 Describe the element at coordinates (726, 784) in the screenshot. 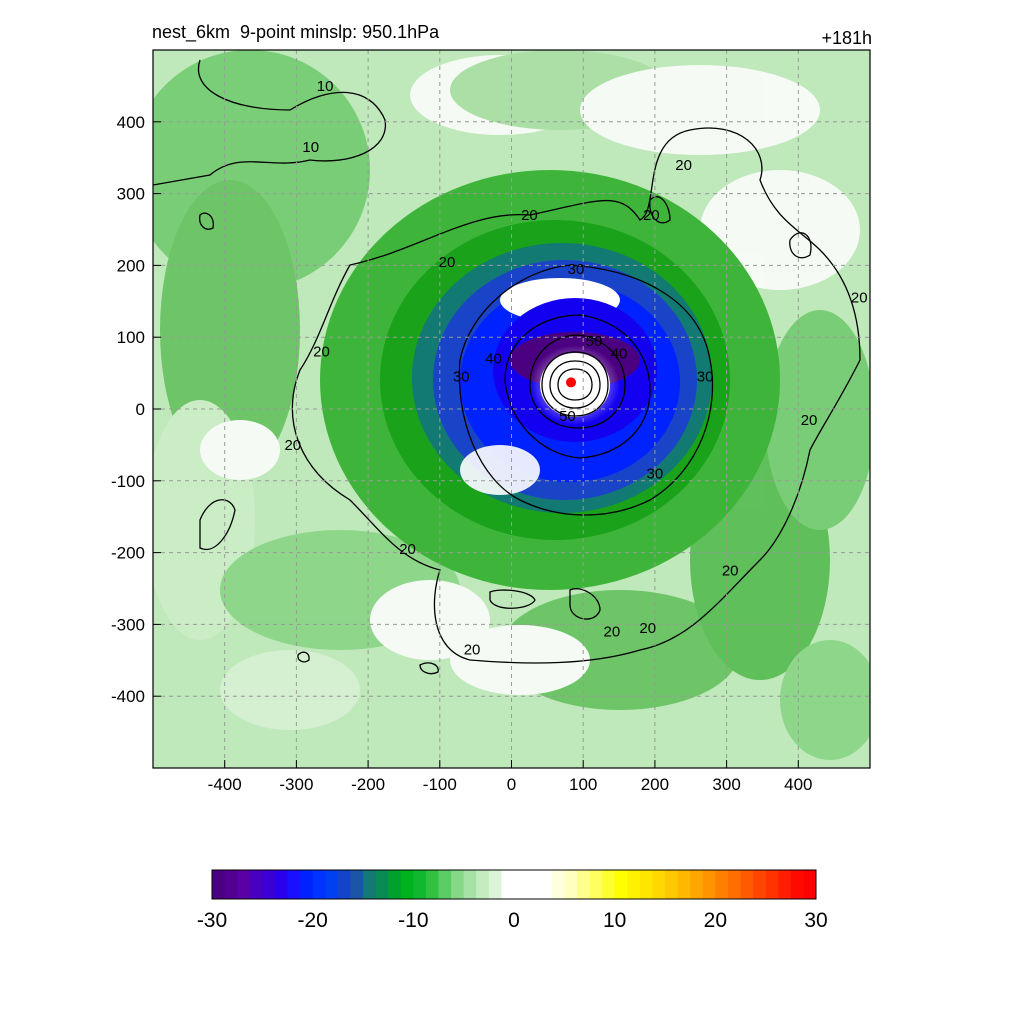

I see `x-tick-label: 300` at that location.